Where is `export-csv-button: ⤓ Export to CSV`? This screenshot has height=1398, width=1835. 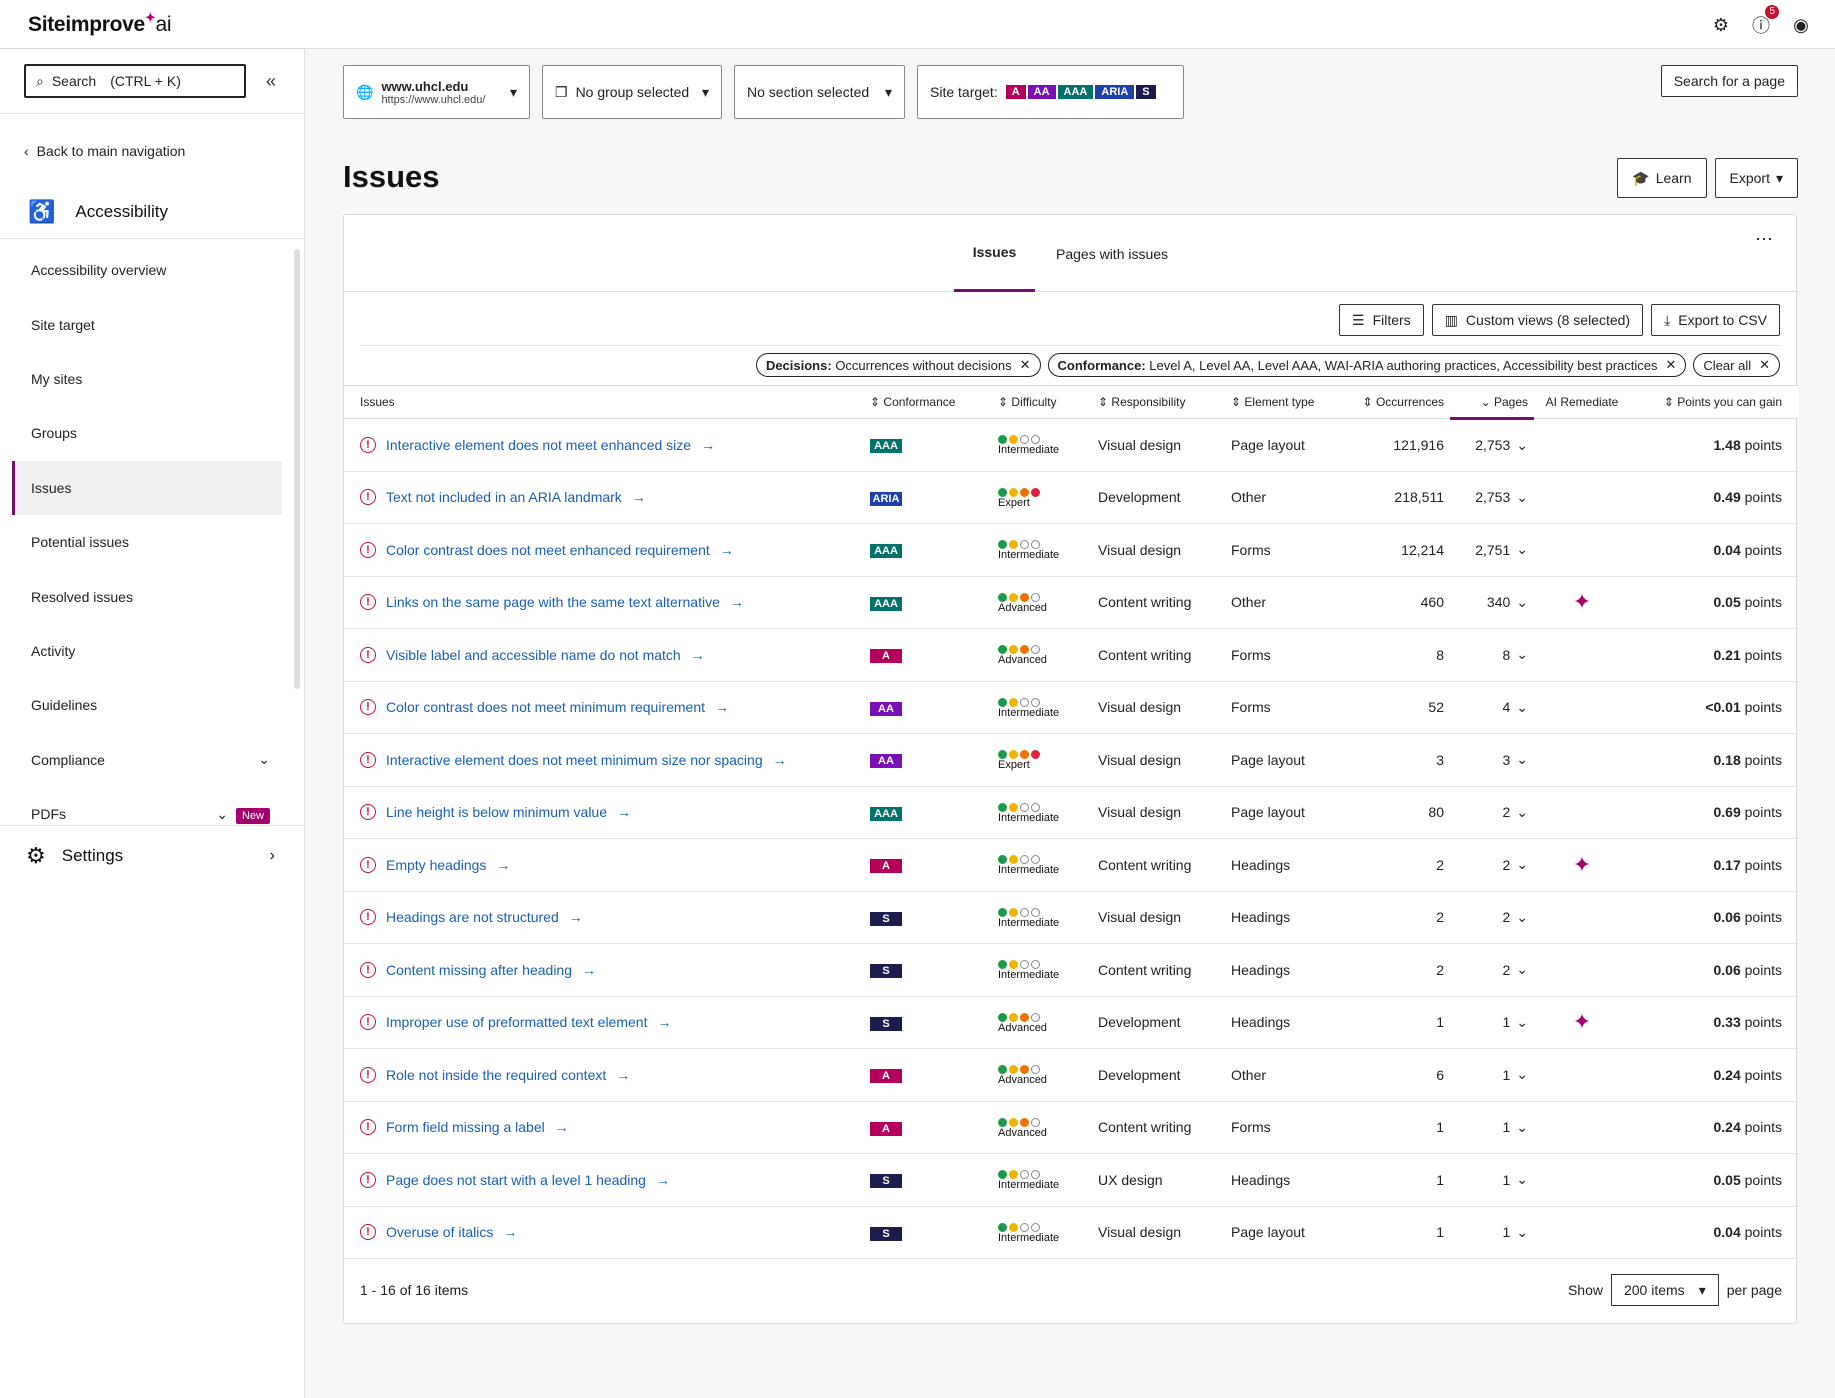 export-csv-button: ⤓ Export to CSV is located at coordinates (1715, 320).